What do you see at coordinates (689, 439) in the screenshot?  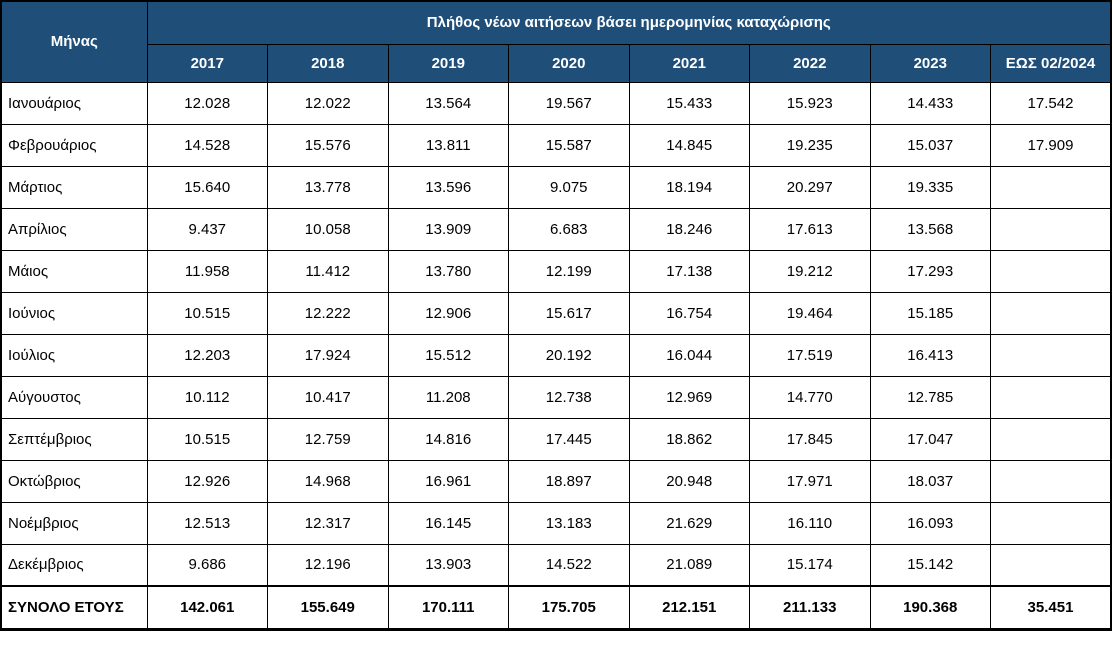 I see `value-cell: 18.862` at bounding box center [689, 439].